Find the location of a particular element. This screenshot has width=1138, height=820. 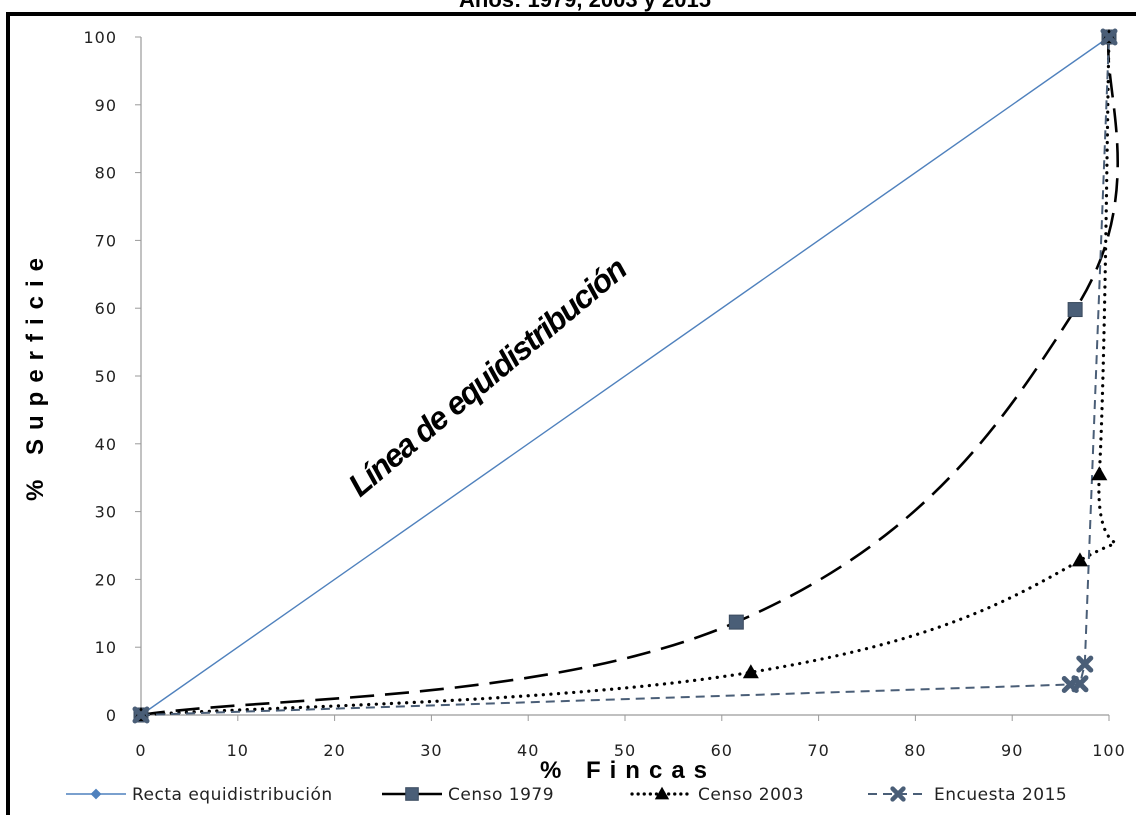

legend-label: Censo 2003 is located at coordinates (751, 795).